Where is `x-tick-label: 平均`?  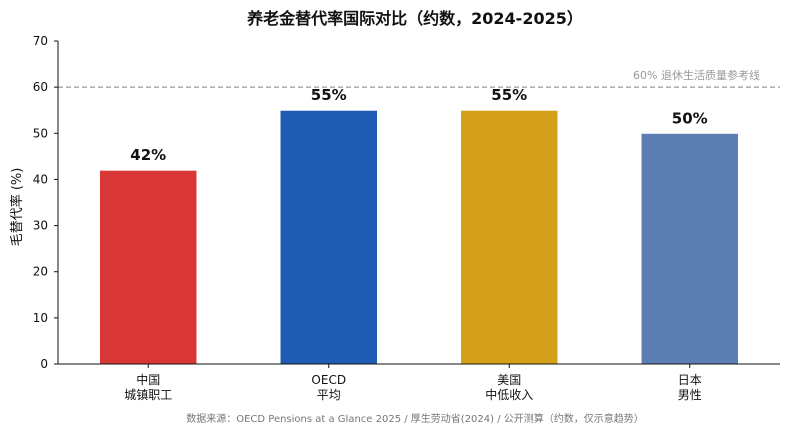
x-tick-label: 平均 is located at coordinates (329, 395).